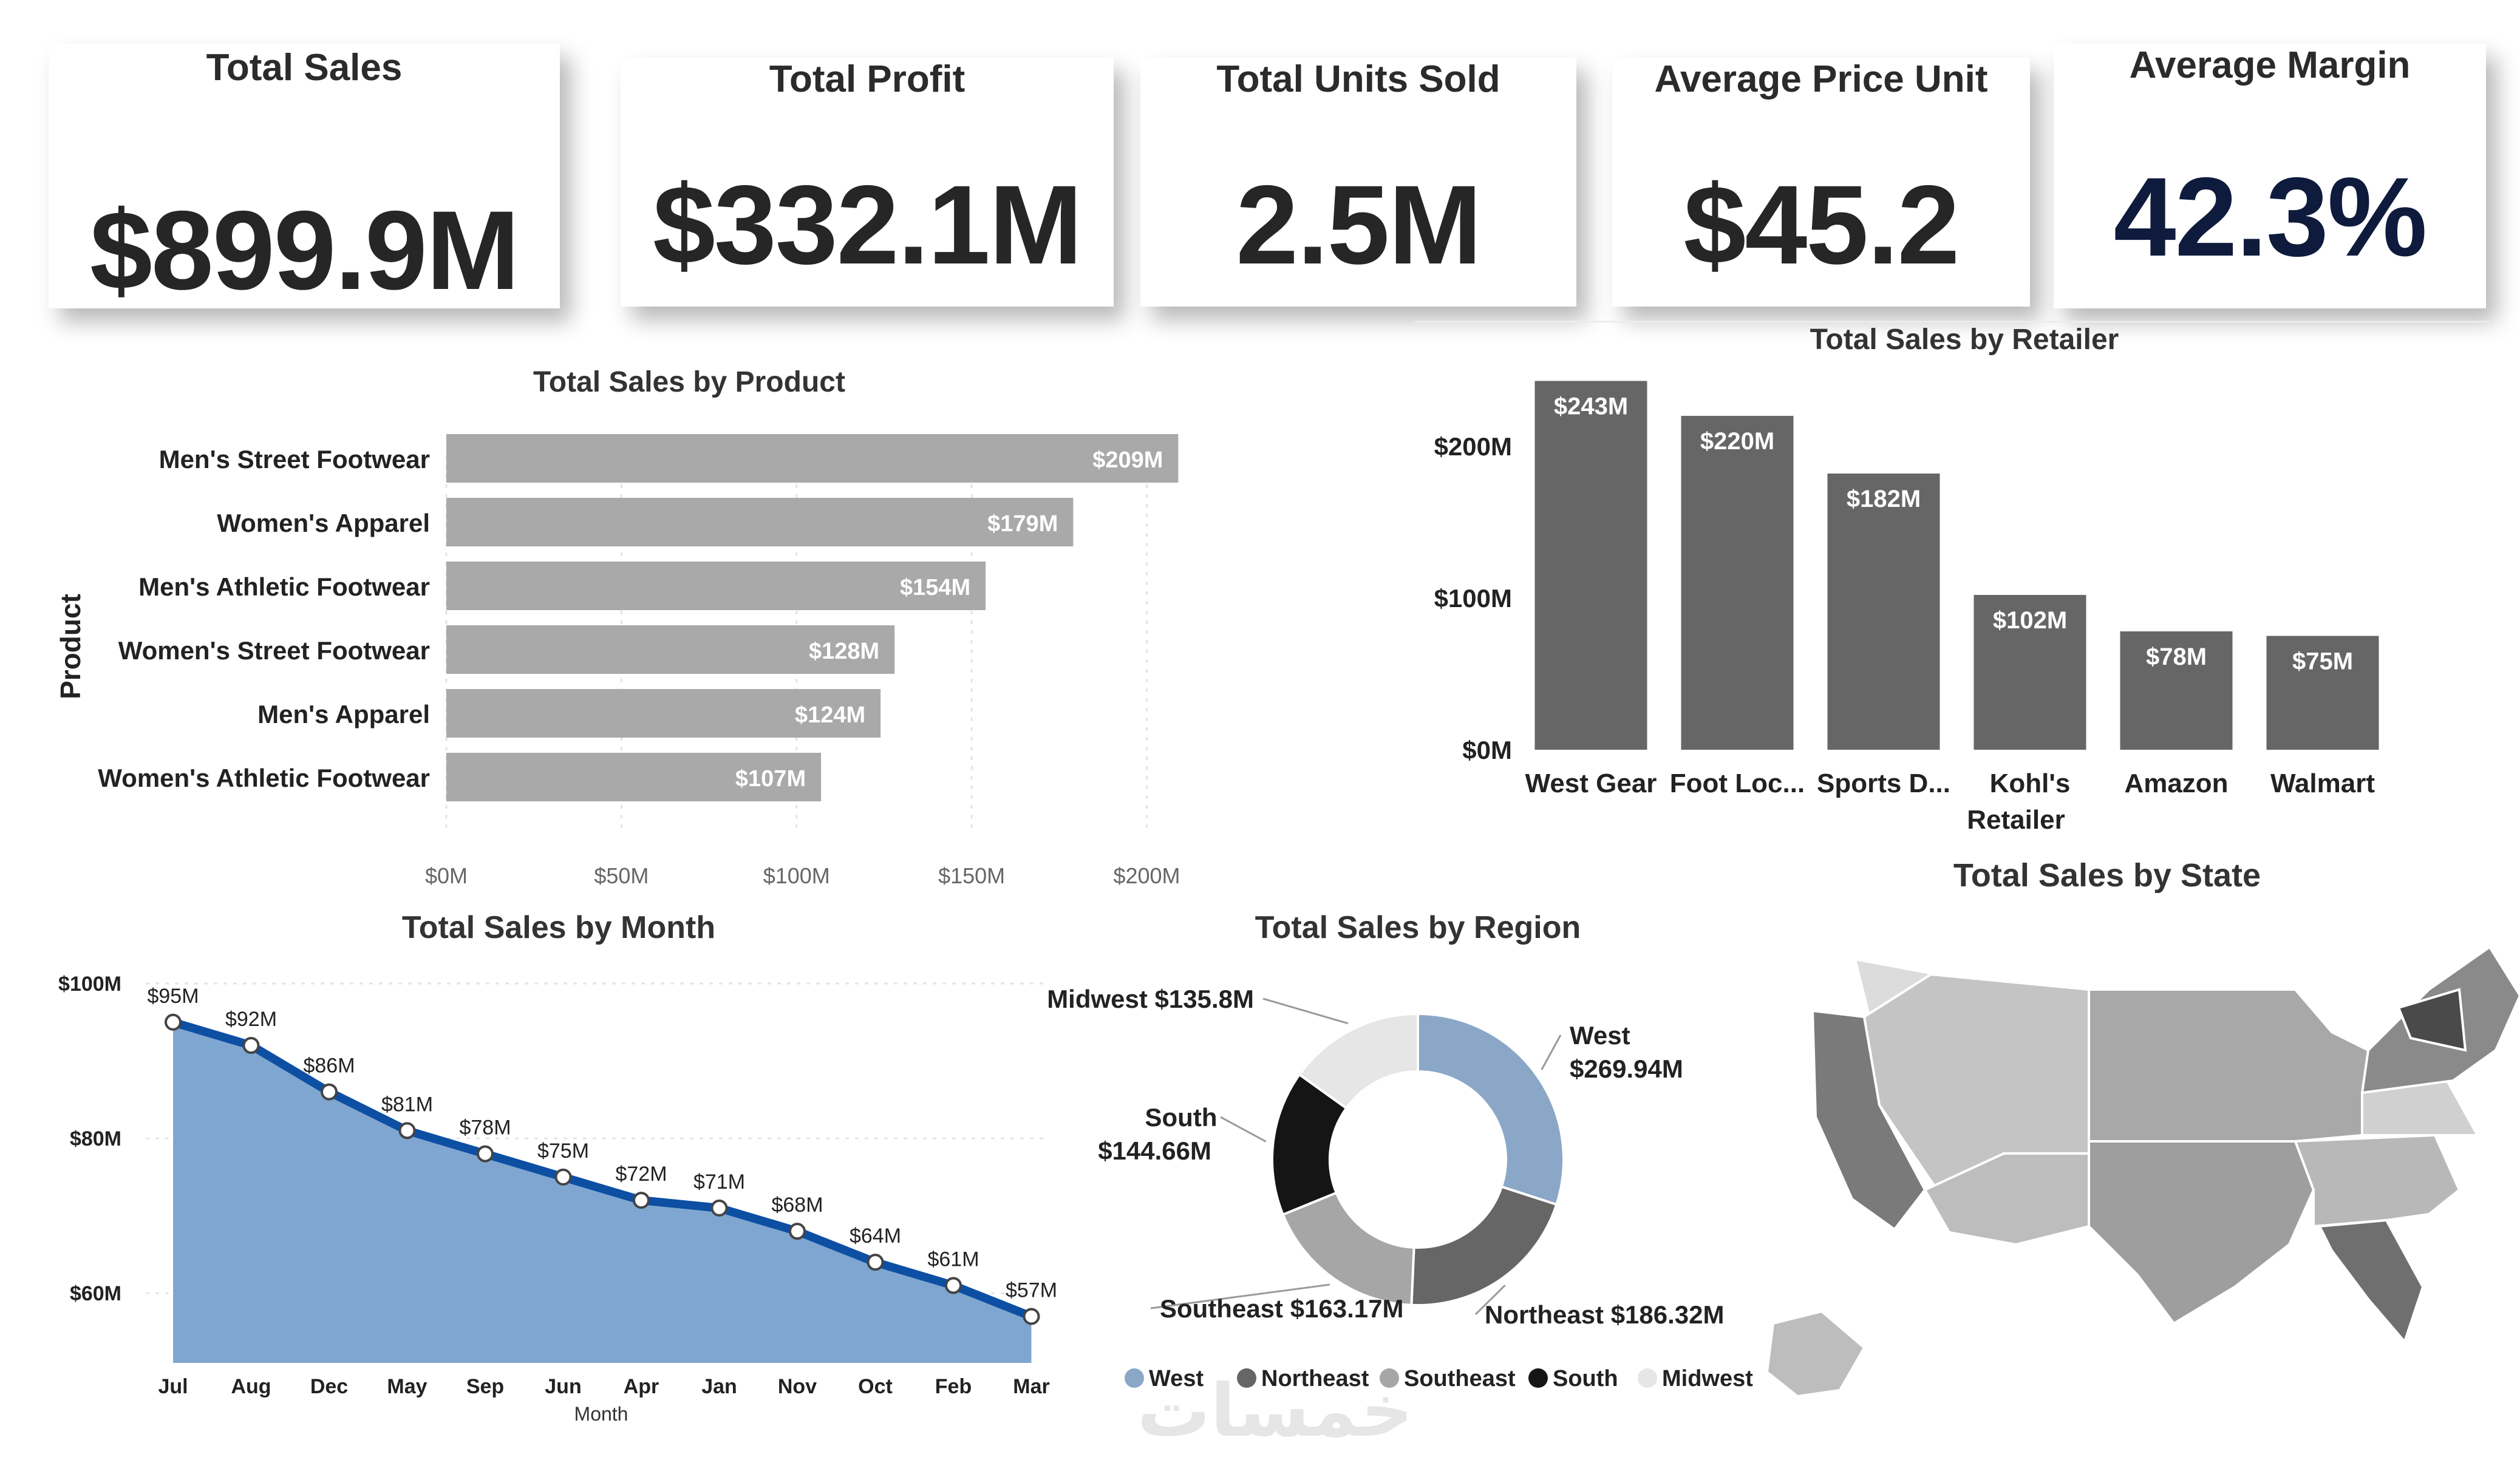 This screenshot has height=1457, width=2520. I want to click on retailer-category-label: West Gear, so click(1591, 783).